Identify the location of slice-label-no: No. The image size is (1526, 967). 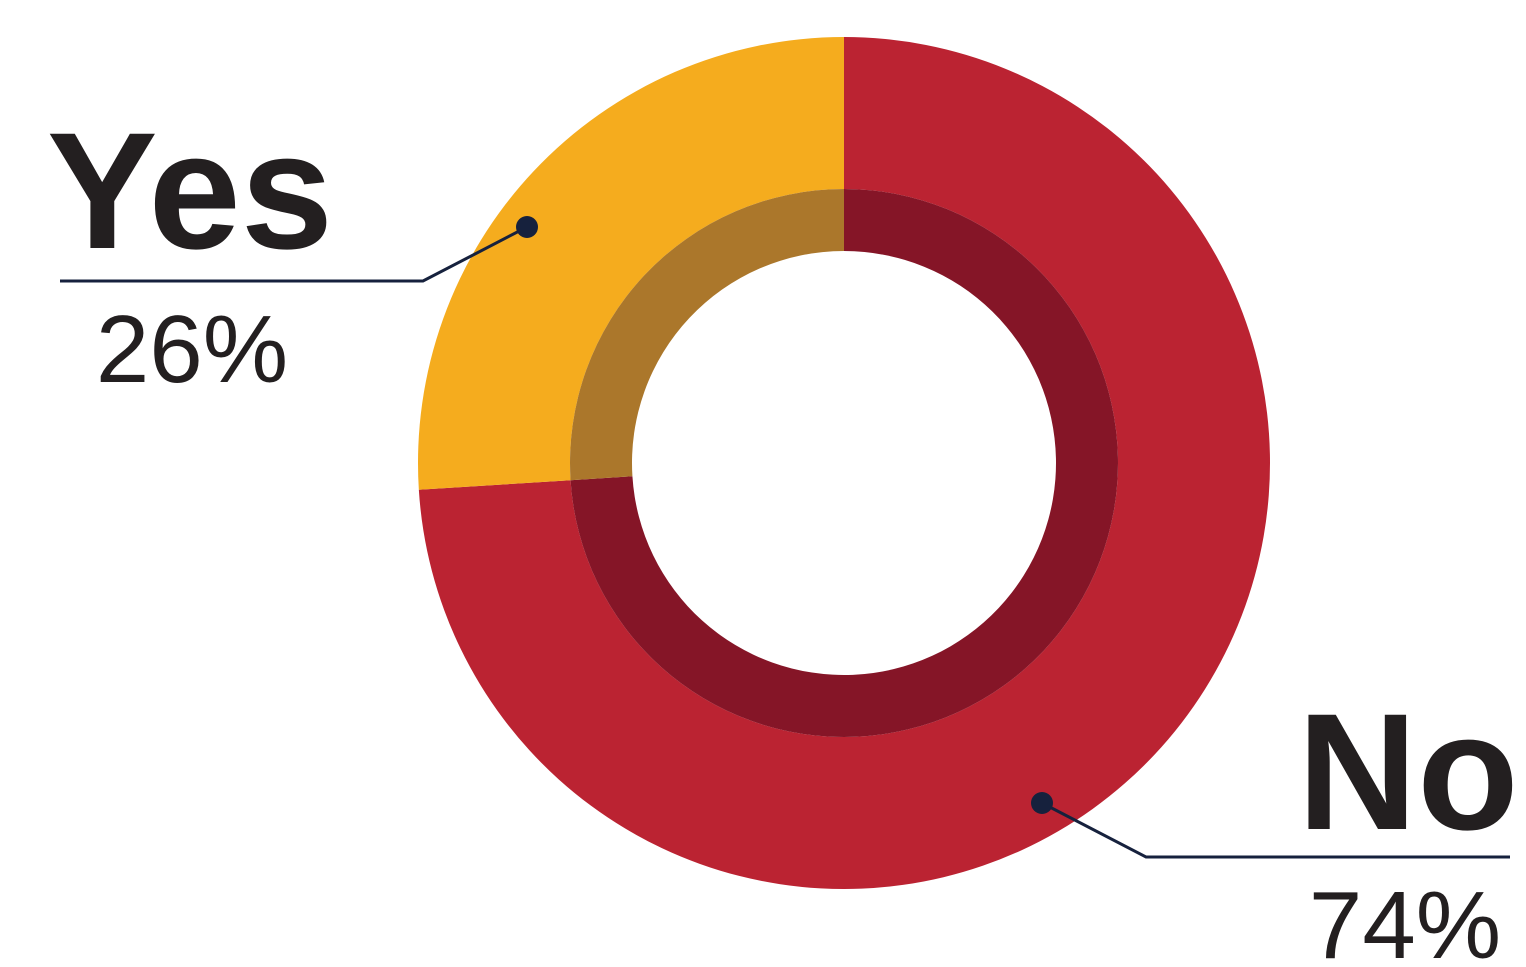
(1407, 772).